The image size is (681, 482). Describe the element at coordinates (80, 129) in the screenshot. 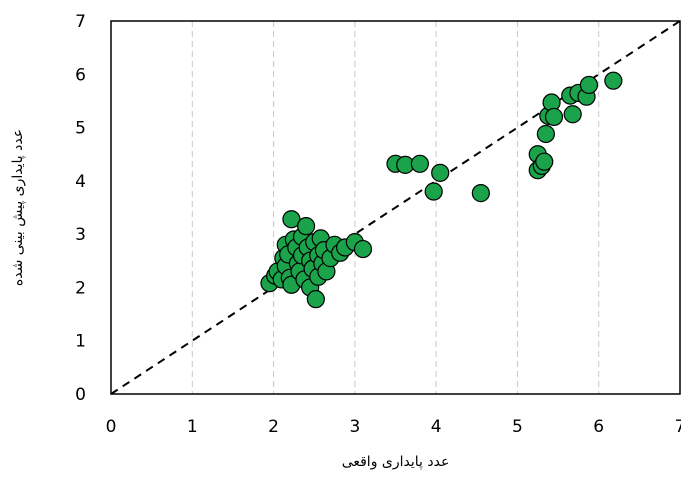

I see `y-tick-label: 5` at that location.